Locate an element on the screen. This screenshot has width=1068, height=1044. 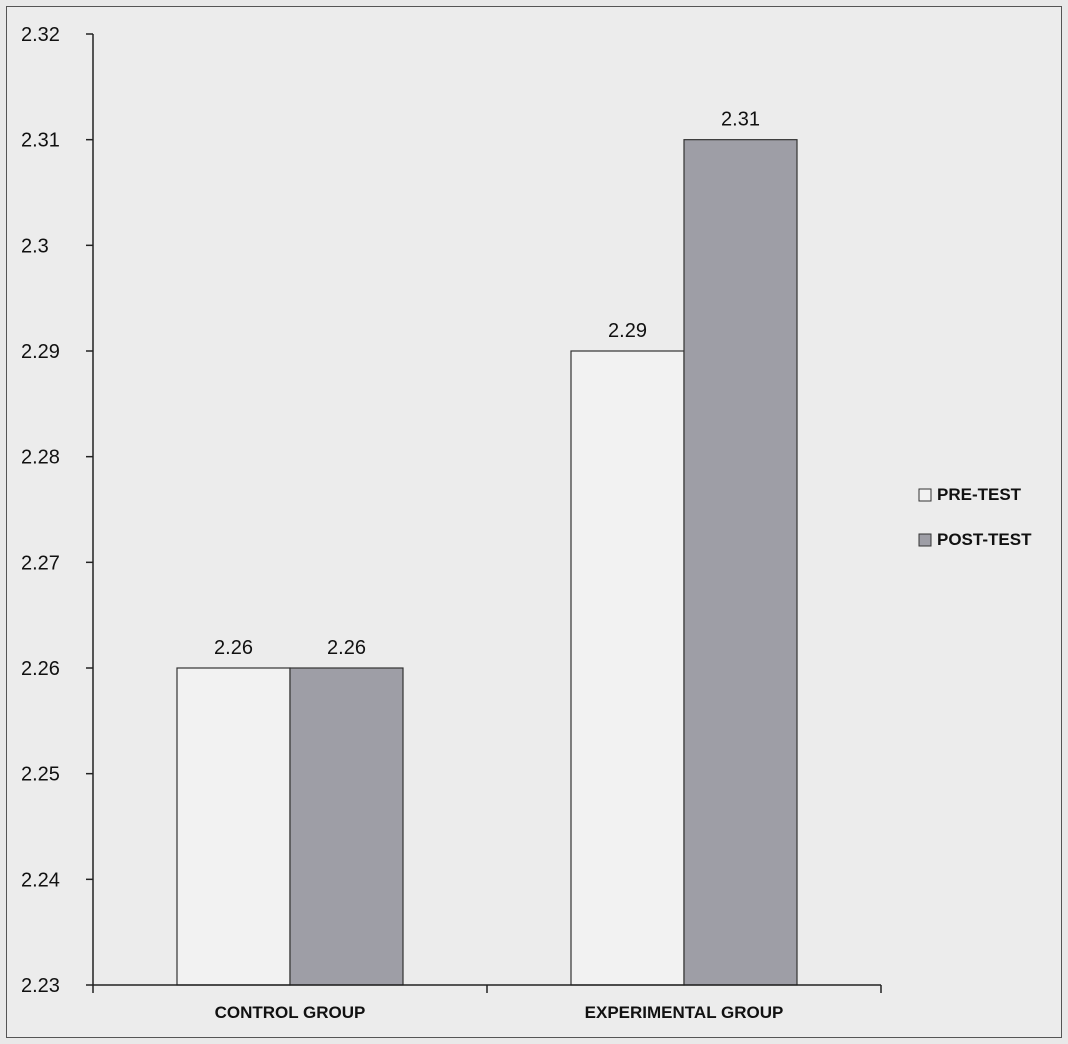
y-tick-label: 2.24 is located at coordinates (40, 880).